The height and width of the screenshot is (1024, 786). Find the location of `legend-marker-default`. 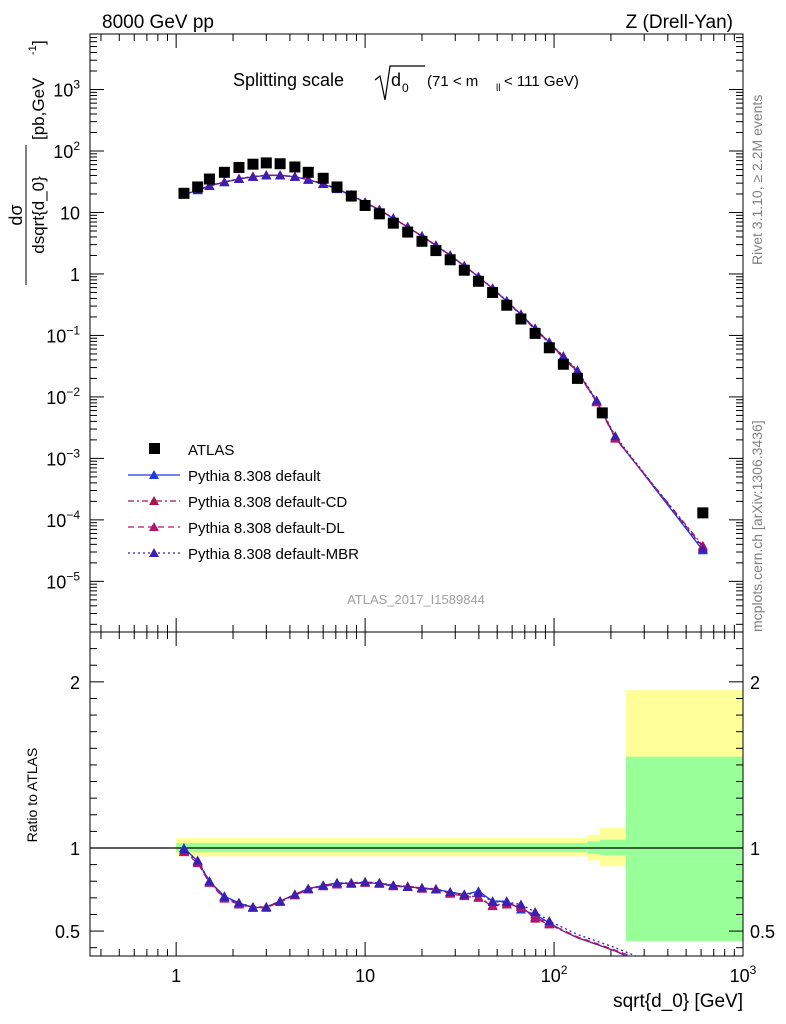

legend-marker-default is located at coordinates (154, 474).